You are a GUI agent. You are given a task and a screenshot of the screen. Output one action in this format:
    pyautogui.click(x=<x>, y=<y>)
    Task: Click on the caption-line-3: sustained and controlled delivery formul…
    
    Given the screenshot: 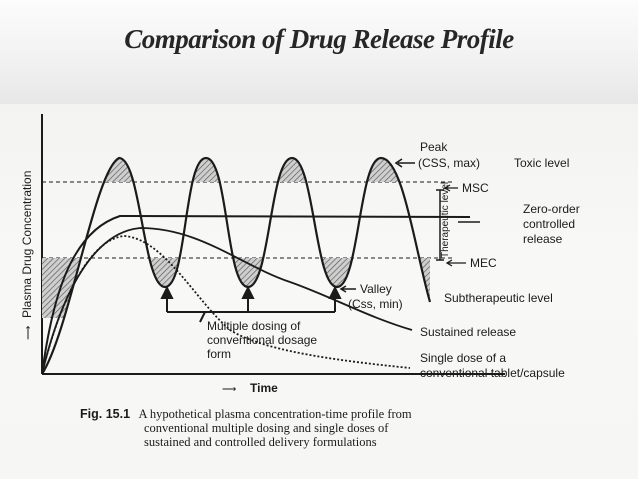 What is the action you would take?
    pyautogui.click(x=260, y=442)
    